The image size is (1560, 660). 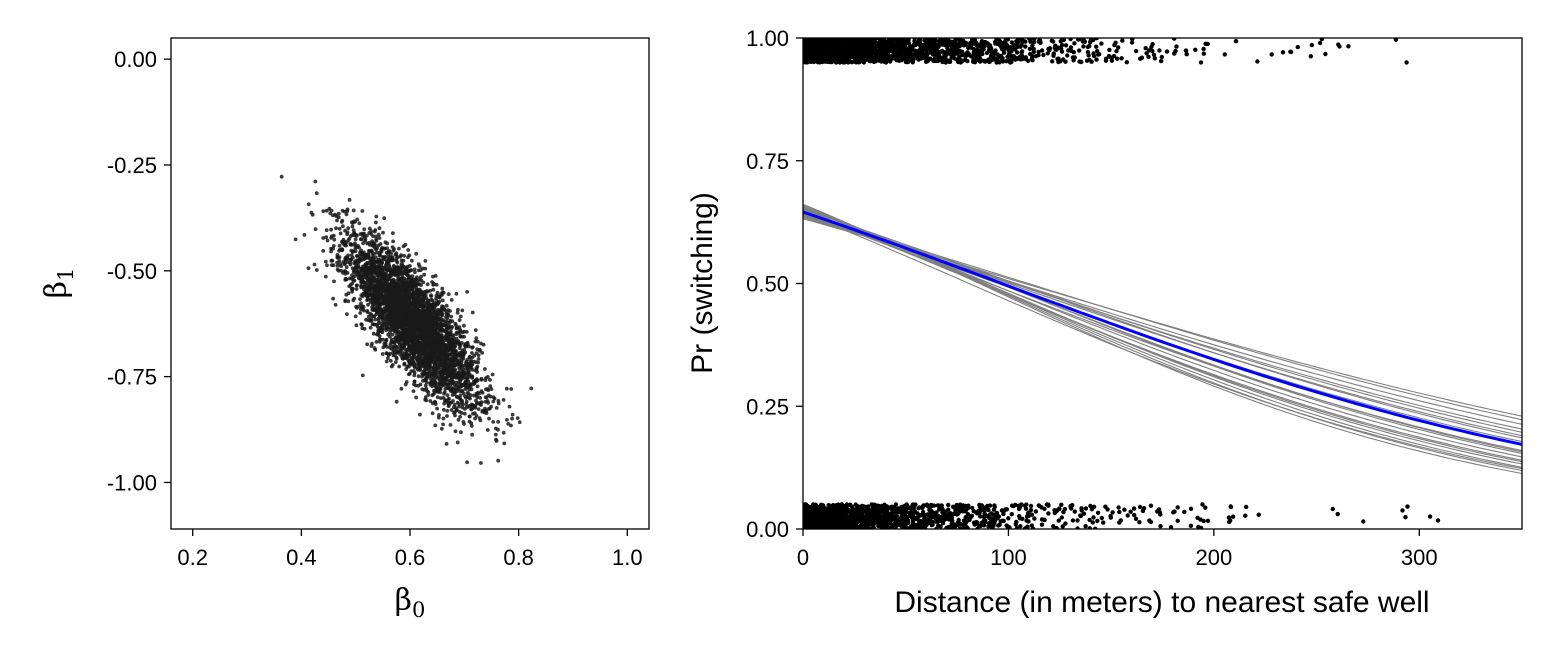 I want to click on x-tick-label: 0.2, so click(x=192, y=557).